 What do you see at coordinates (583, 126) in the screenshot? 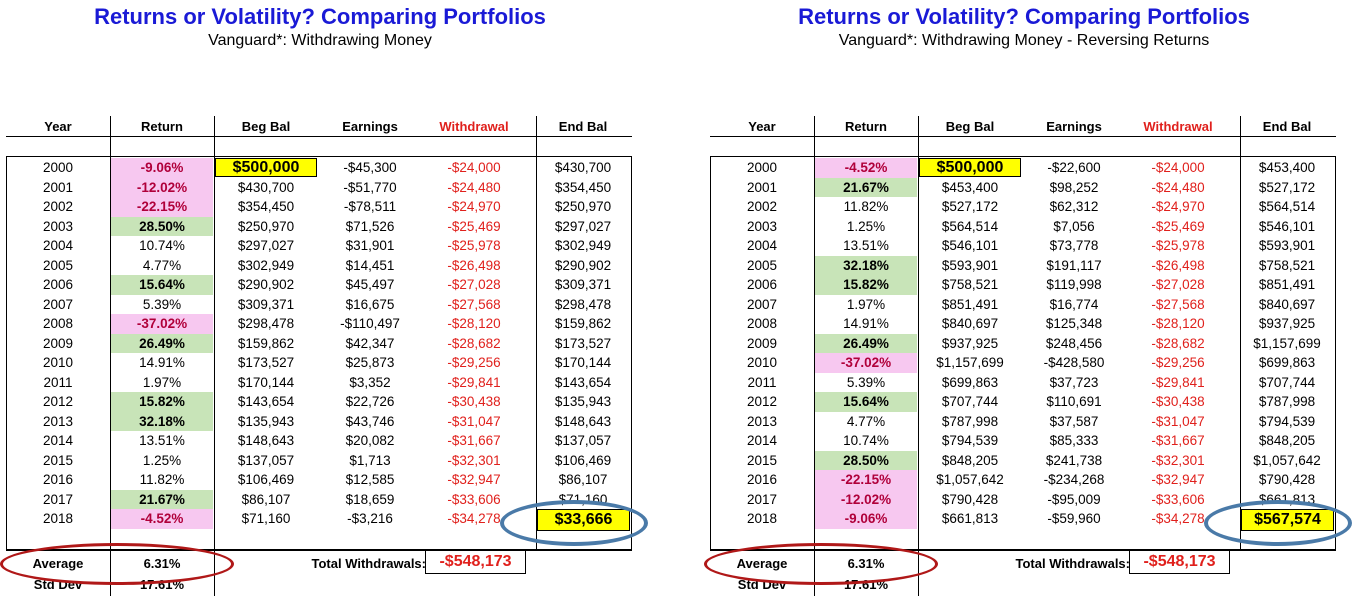
I see `column-header: End Bal` at bounding box center [583, 126].